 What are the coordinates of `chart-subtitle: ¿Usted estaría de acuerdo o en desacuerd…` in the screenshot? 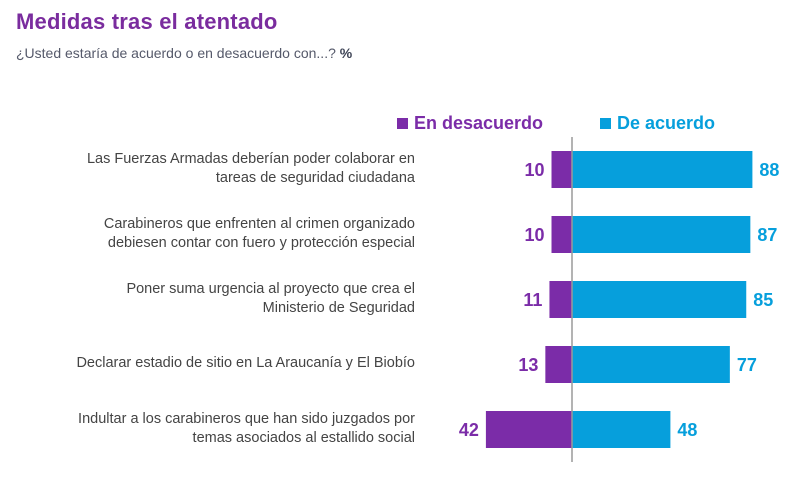 It's located at (184, 53).